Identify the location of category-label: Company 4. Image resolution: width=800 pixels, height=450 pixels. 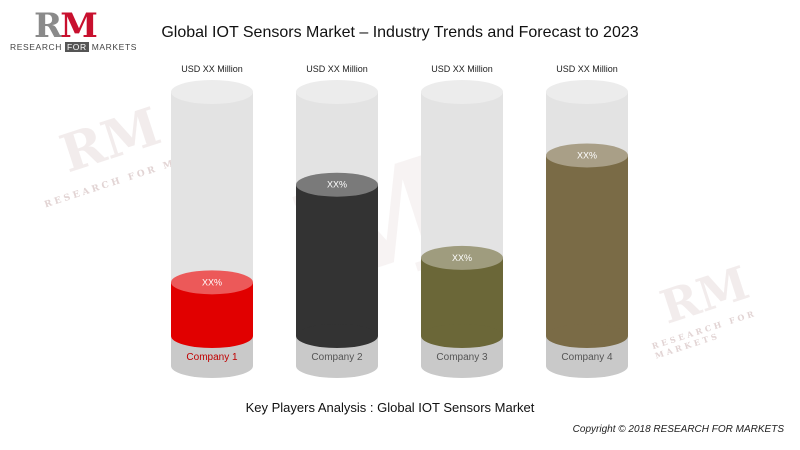
(587, 357).